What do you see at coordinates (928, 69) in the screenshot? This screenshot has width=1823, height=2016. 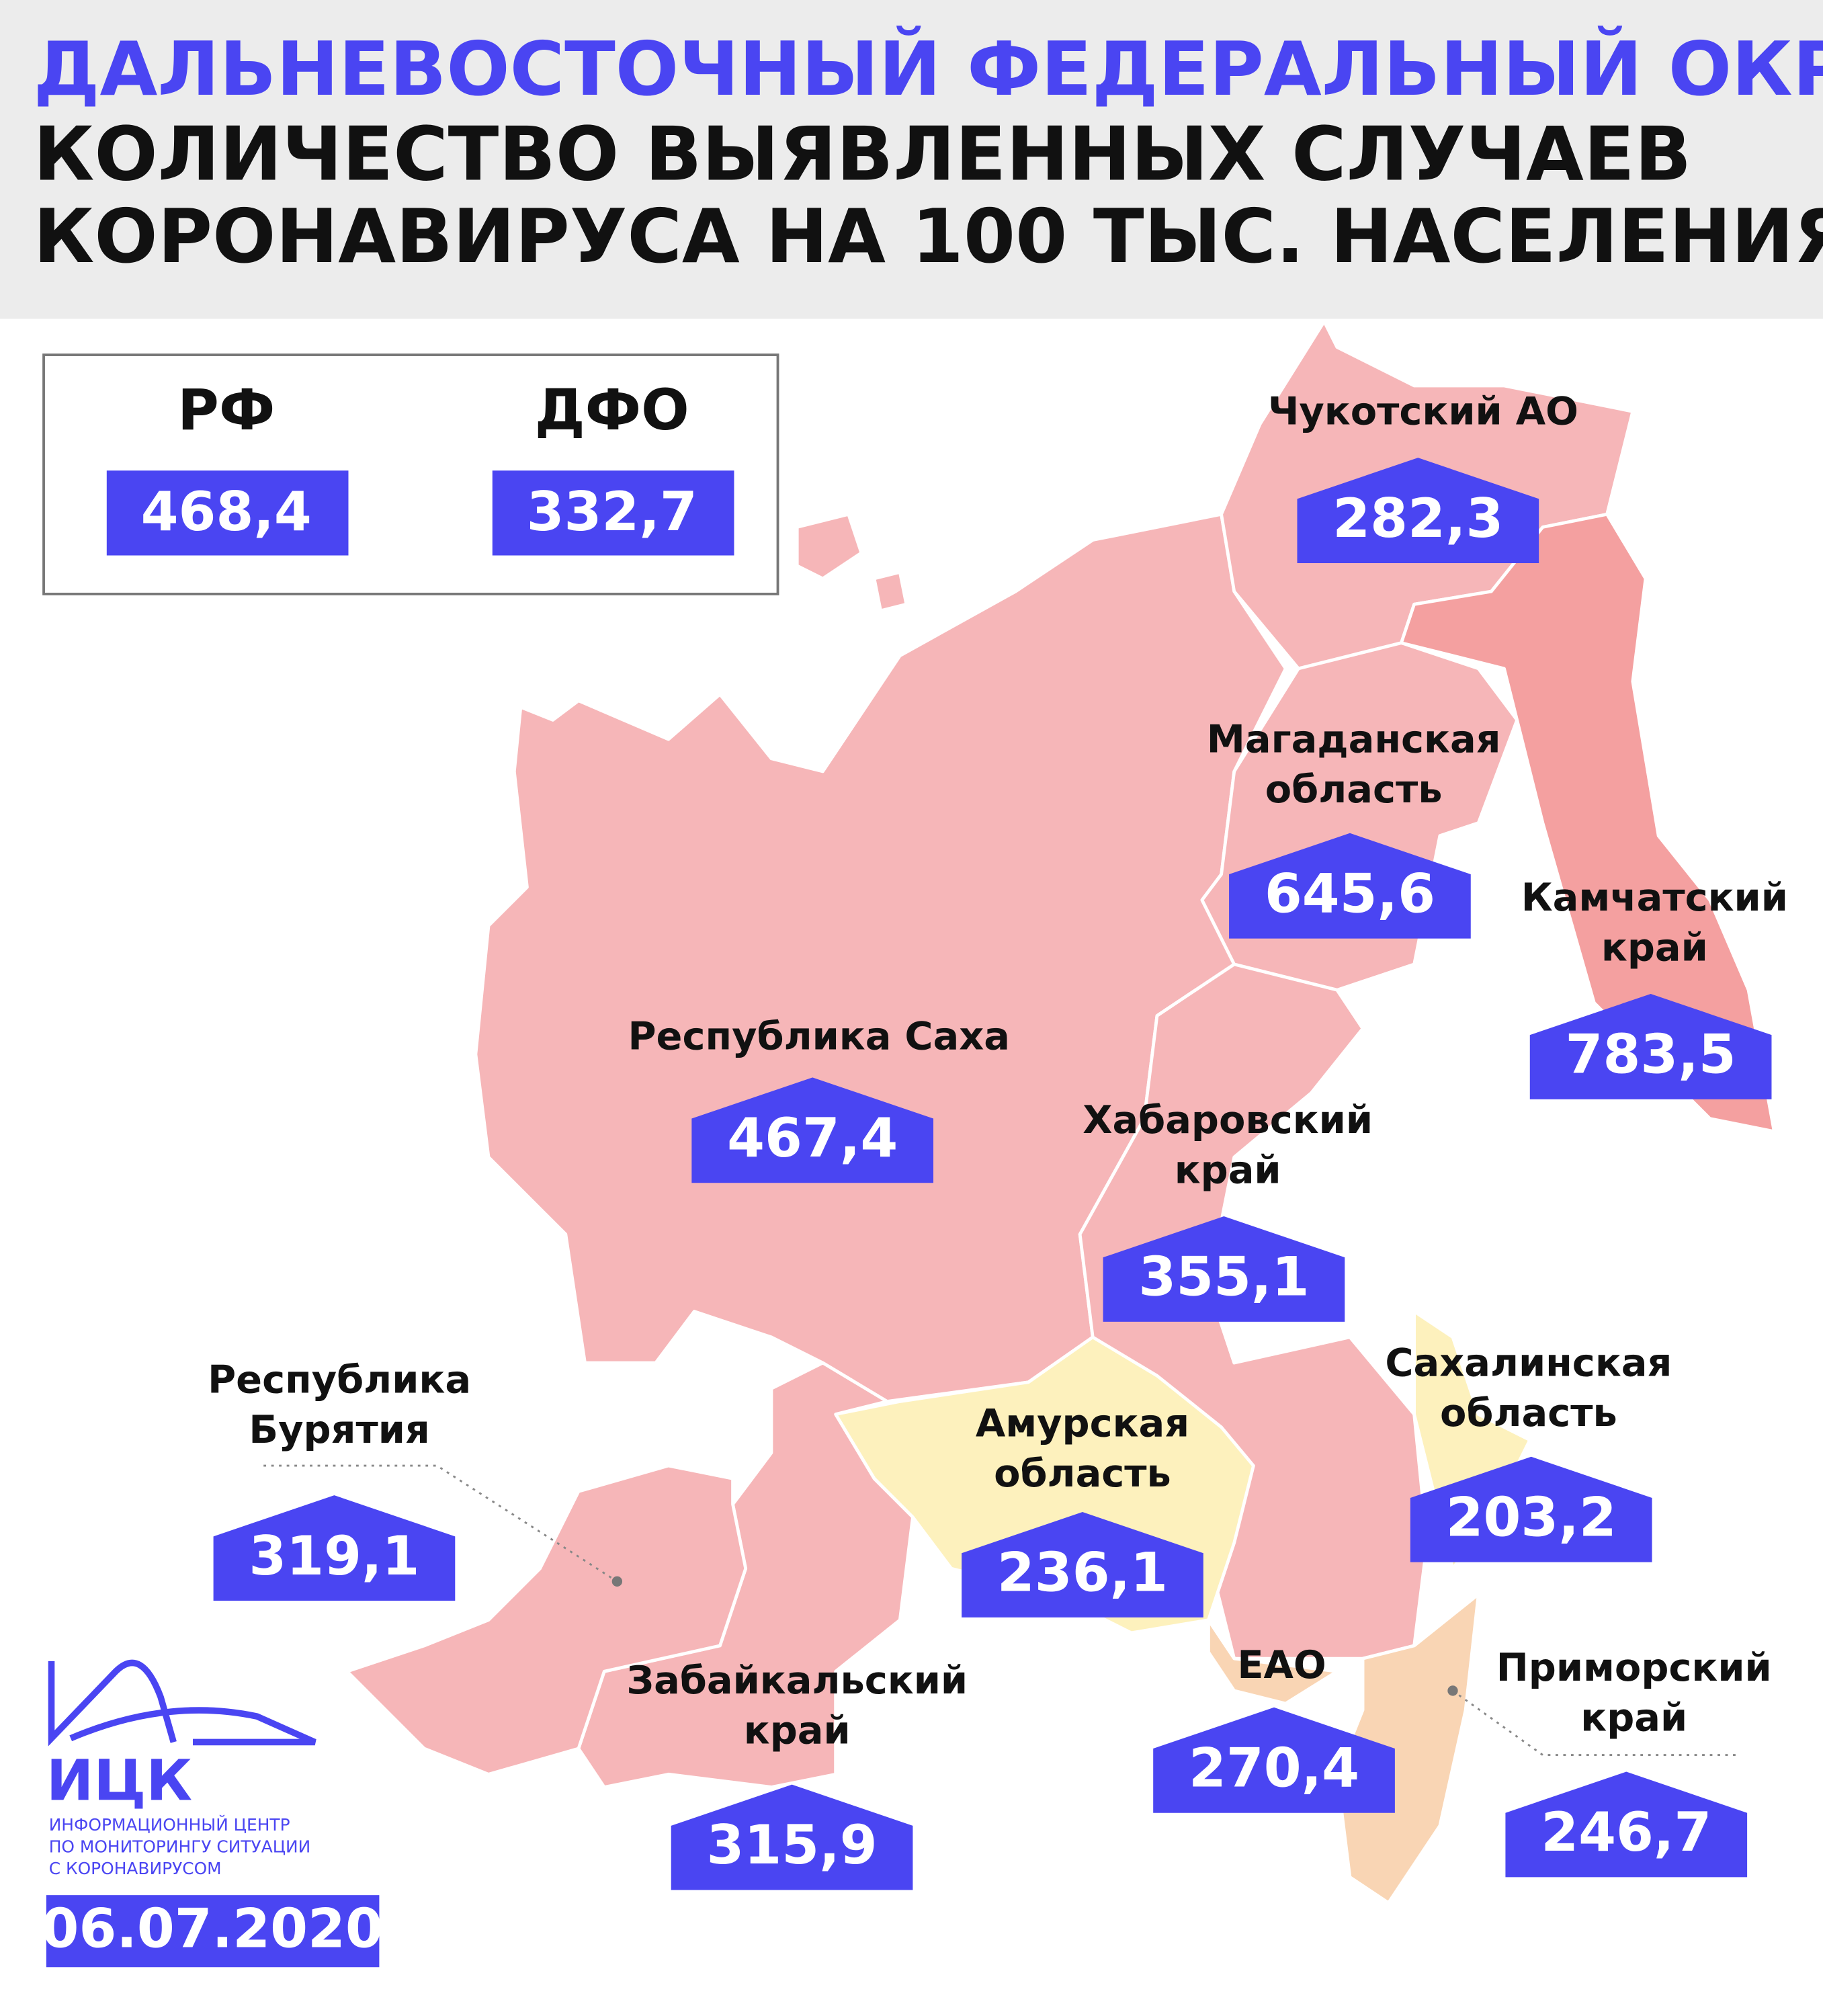 I see `title: ДАЛЬНЕВОСТОЧНЫЙ ФЕДЕРАЛЬНЫЙ ОКРУГ` at bounding box center [928, 69].